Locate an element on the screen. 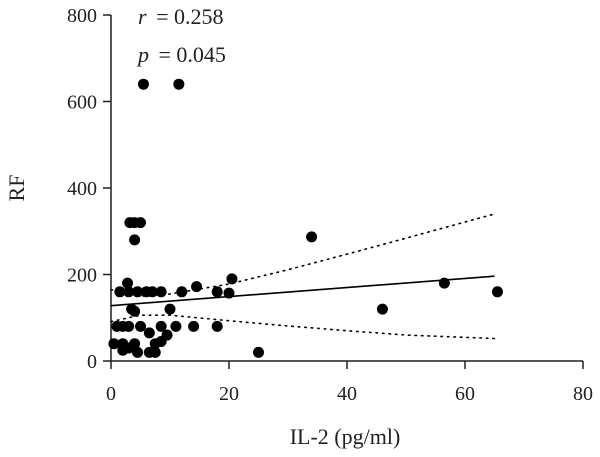  x-tick-label: 80 is located at coordinates (583, 394).